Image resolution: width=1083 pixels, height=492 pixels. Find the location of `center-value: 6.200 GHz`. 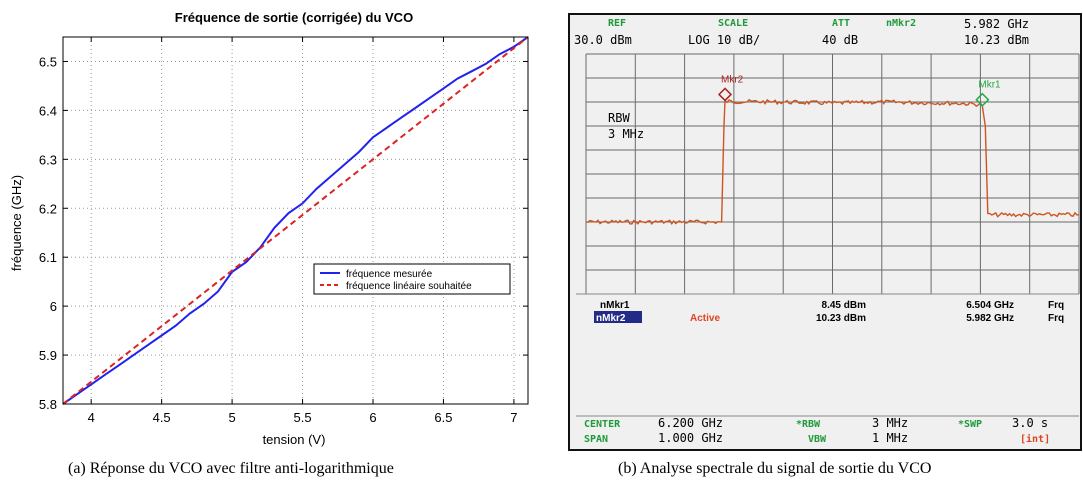

center-value: 6.200 GHz is located at coordinates (690, 423).